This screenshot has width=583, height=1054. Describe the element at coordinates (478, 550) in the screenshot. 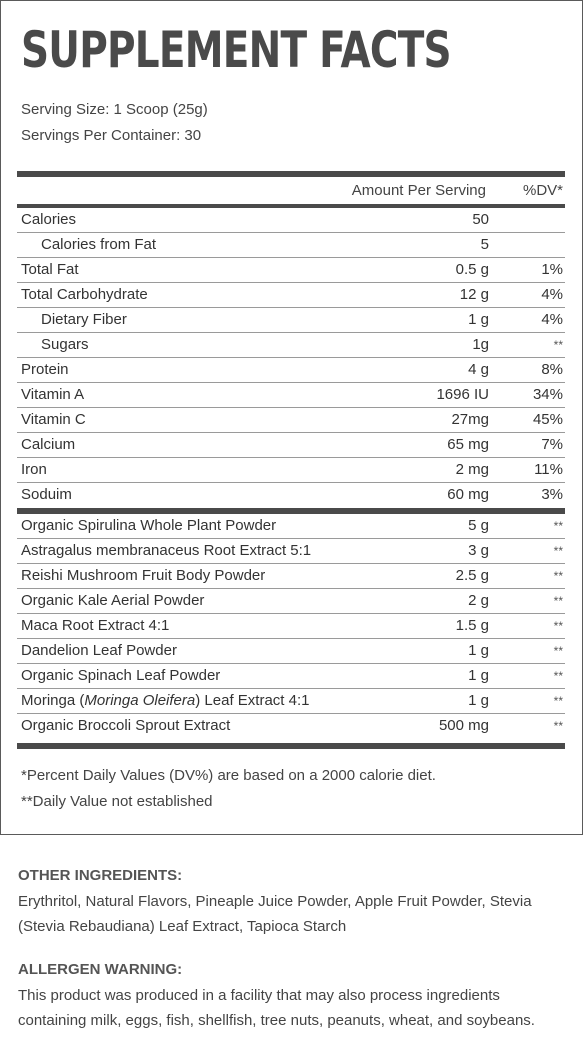

I see `blend-row-amount: 3 g` at that location.